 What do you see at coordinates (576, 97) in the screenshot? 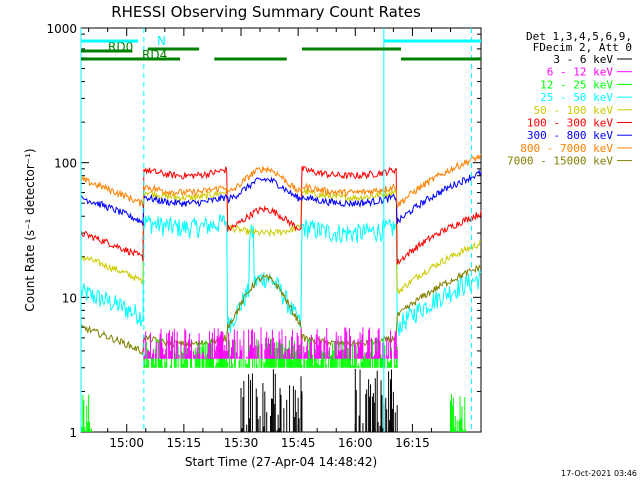
I see `legend-label: 25 - 50 keV` at bounding box center [576, 97].